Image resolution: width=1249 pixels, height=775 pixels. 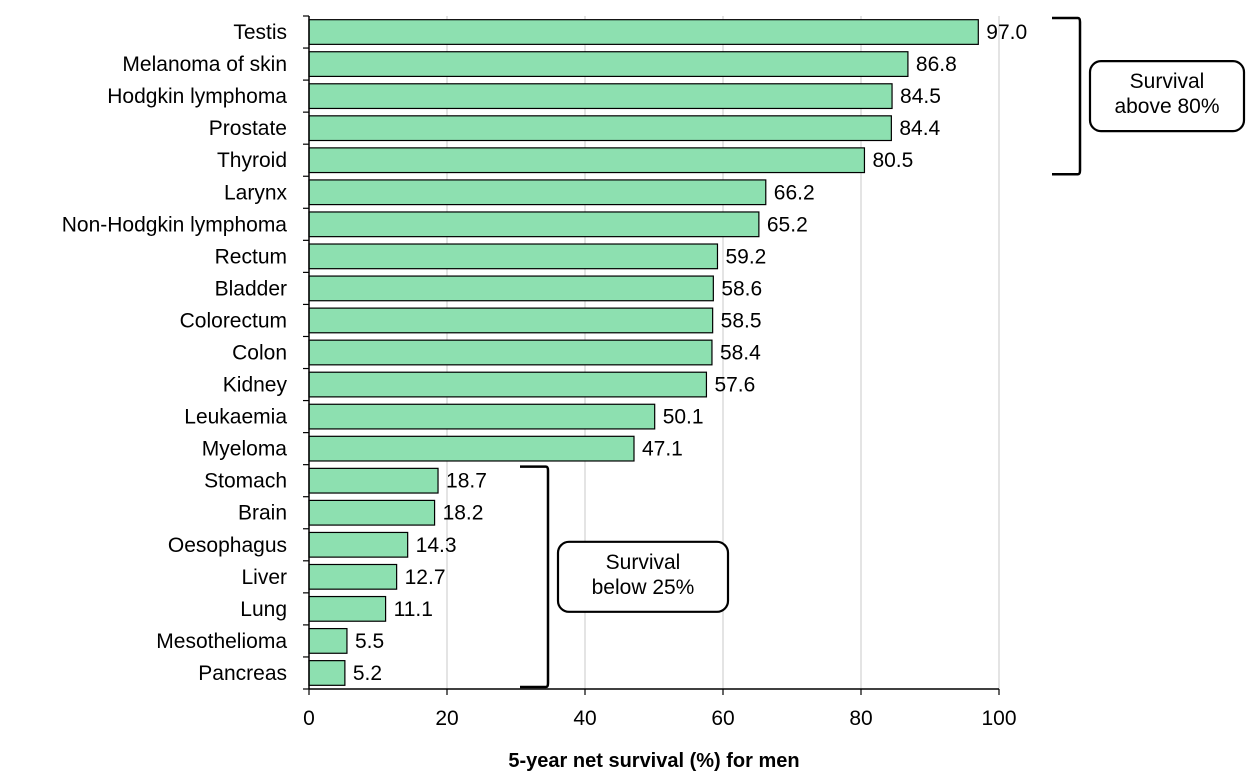 I want to click on bar-stomach, so click(x=373, y=480).